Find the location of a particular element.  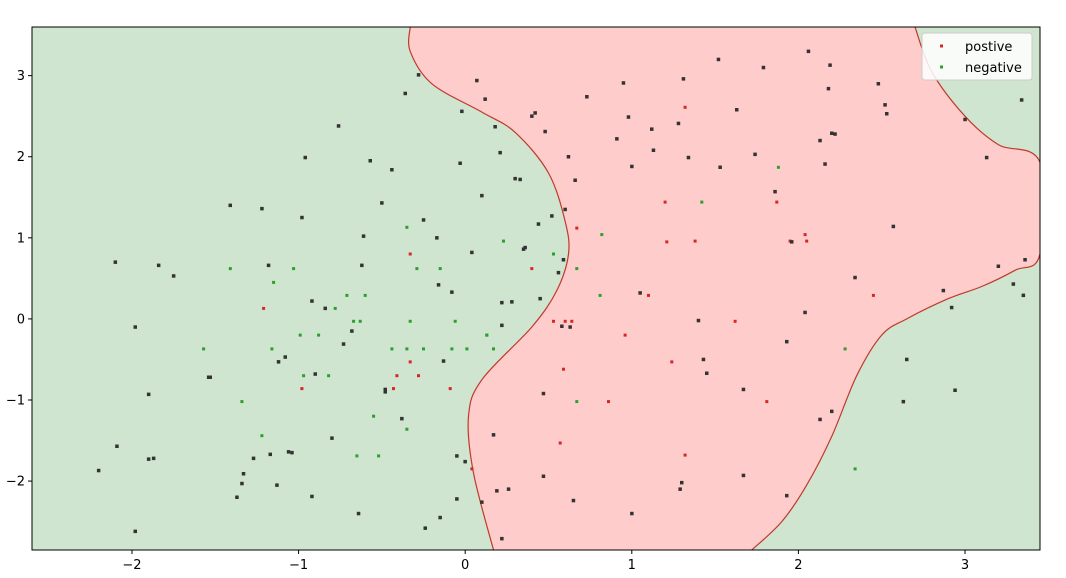

x-tick-label: 2 is located at coordinates (798, 565).